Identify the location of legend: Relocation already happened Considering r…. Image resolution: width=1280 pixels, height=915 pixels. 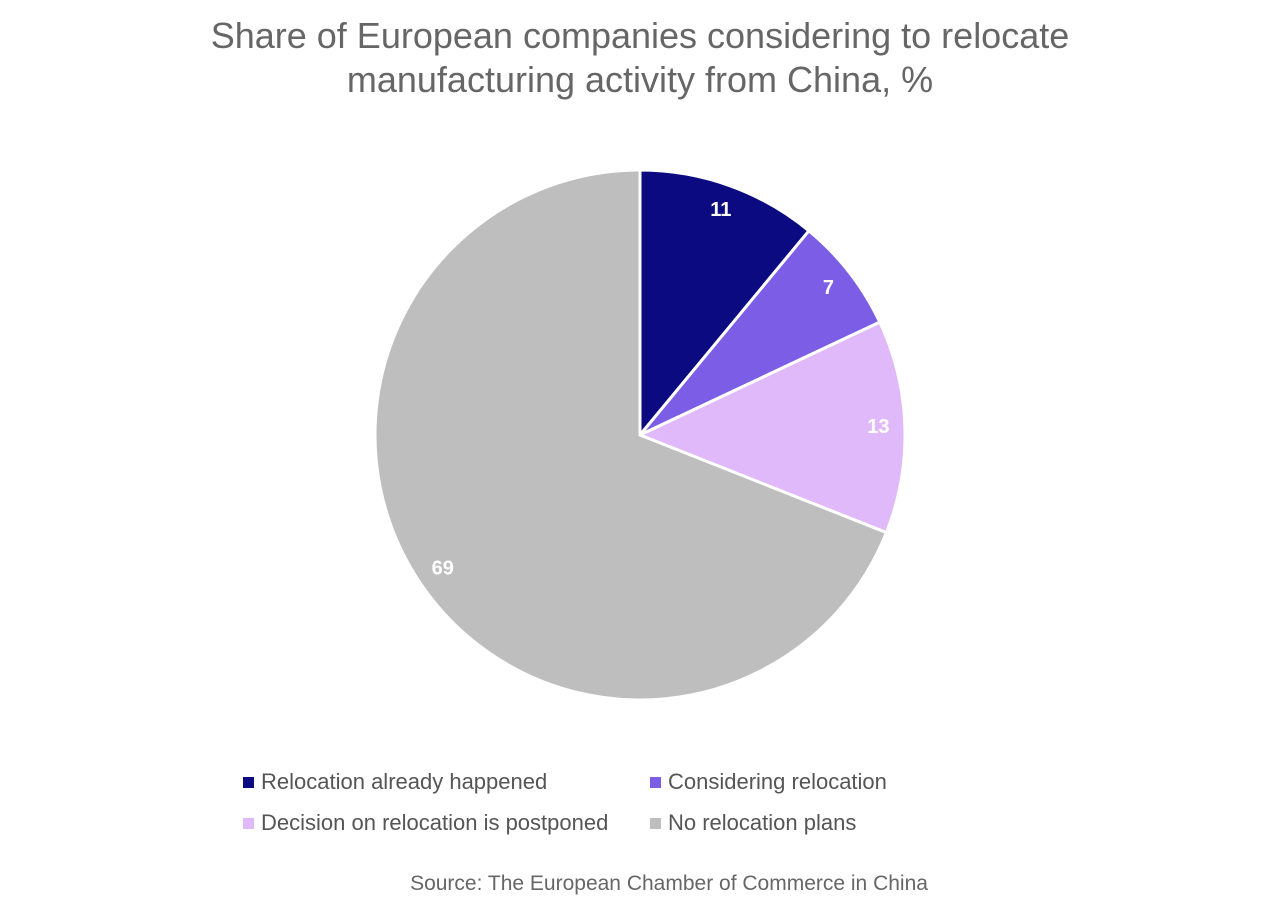
(596, 802).